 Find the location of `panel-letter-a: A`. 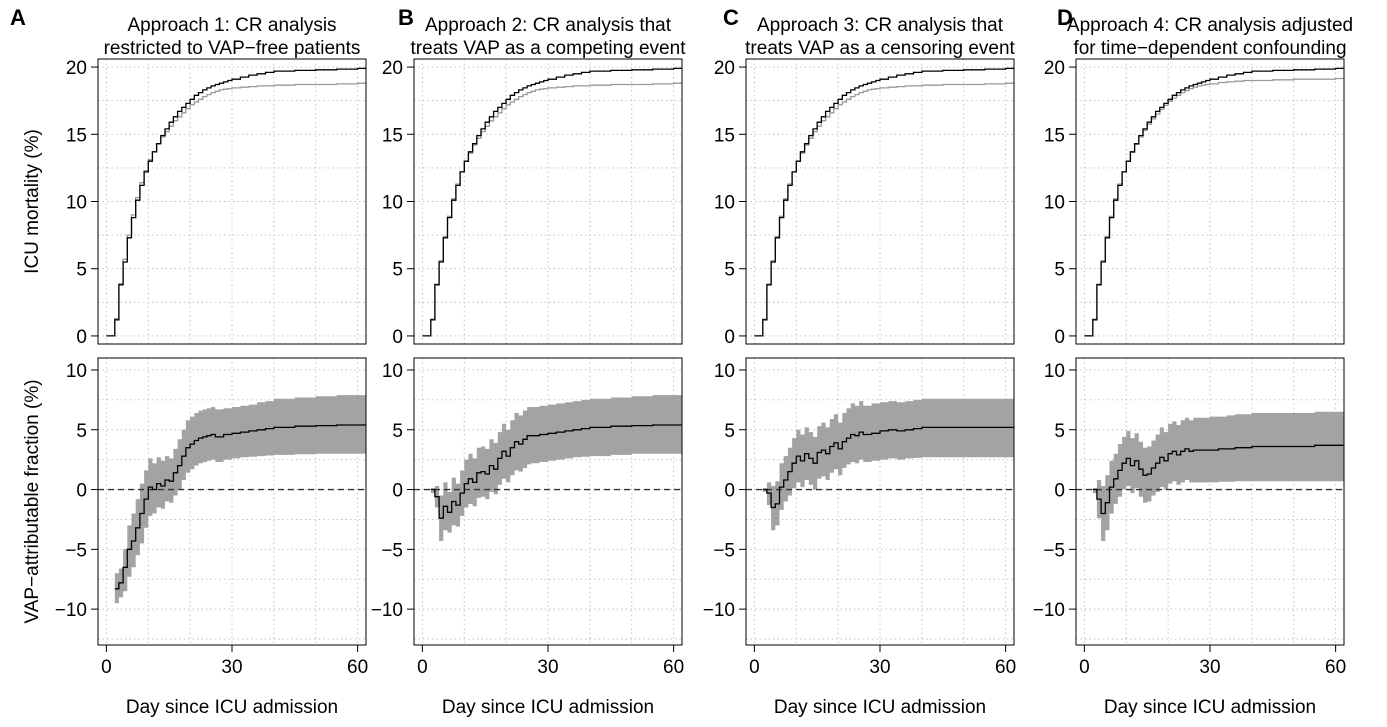

panel-letter-a: A is located at coordinates (18, 17).